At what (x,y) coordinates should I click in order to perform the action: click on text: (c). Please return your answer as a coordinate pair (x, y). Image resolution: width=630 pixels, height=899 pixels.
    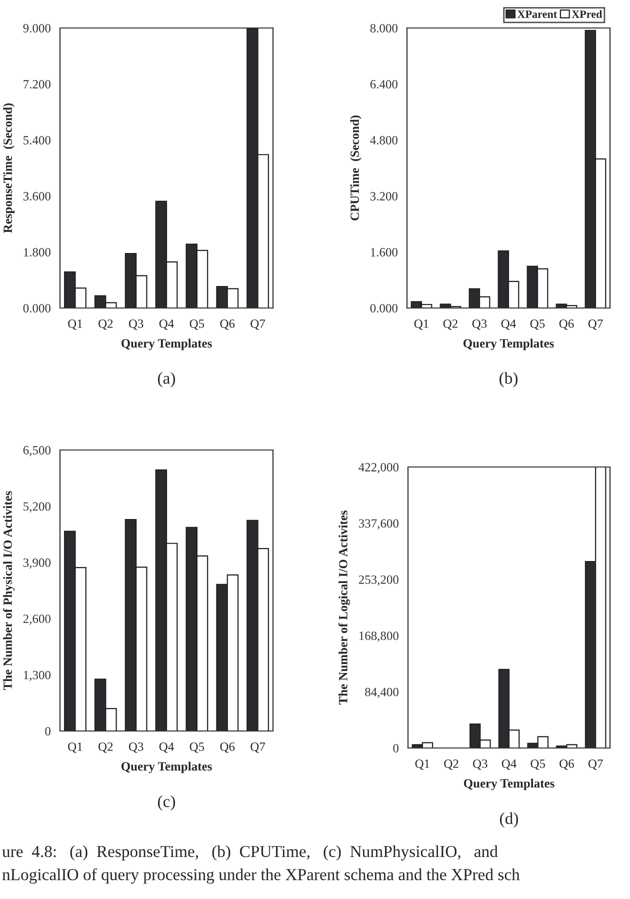
    Looking at the image, I should click on (167, 803).